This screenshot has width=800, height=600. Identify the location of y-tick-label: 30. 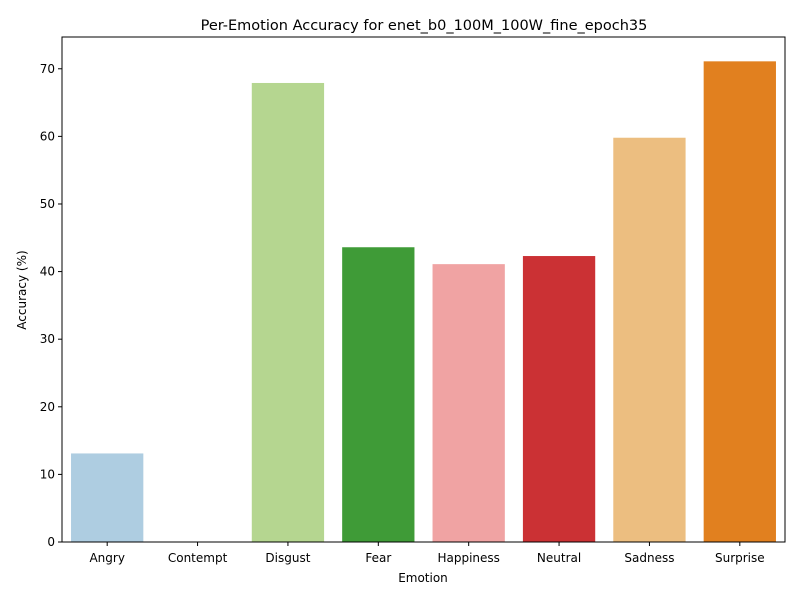
(47, 339).